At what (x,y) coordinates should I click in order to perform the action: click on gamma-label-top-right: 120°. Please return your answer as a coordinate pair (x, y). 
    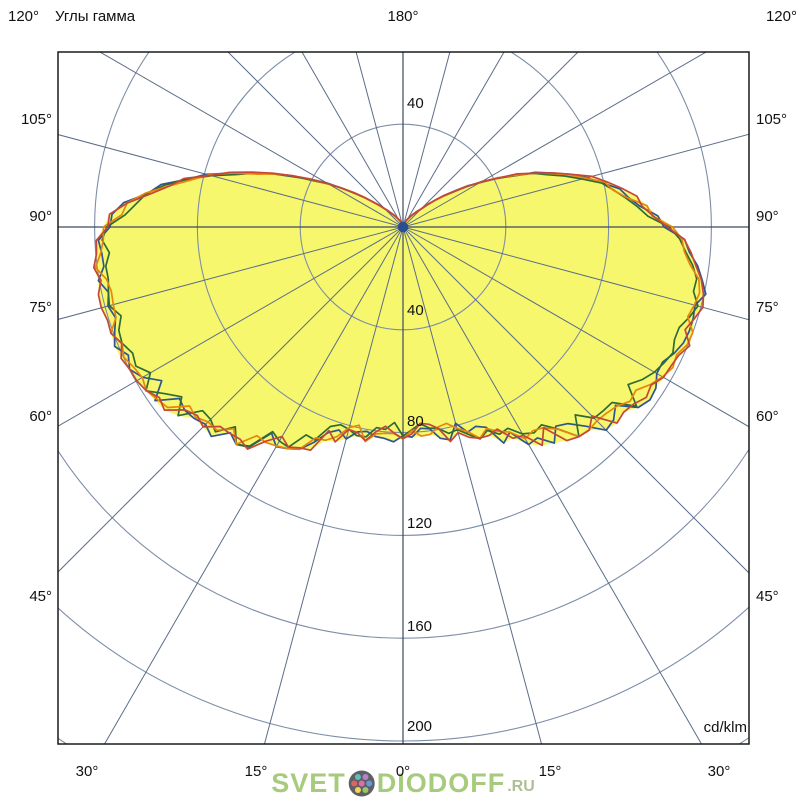
    Looking at the image, I should click on (781, 16).